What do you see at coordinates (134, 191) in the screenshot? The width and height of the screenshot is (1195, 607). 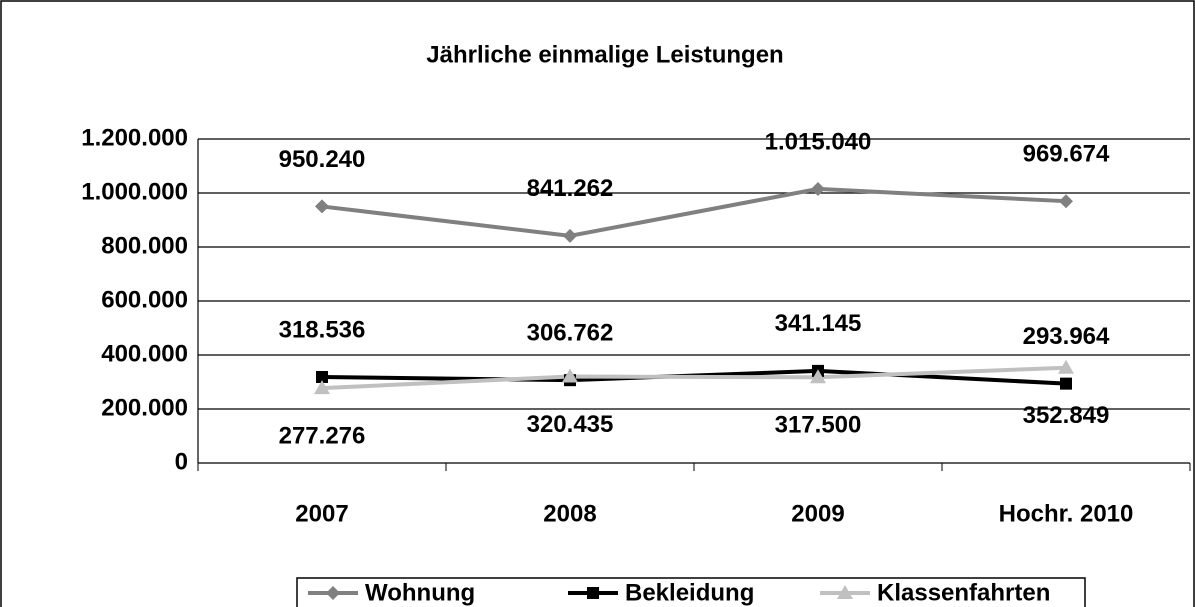 I see `y-tick-label: 1.000.000` at bounding box center [134, 191].